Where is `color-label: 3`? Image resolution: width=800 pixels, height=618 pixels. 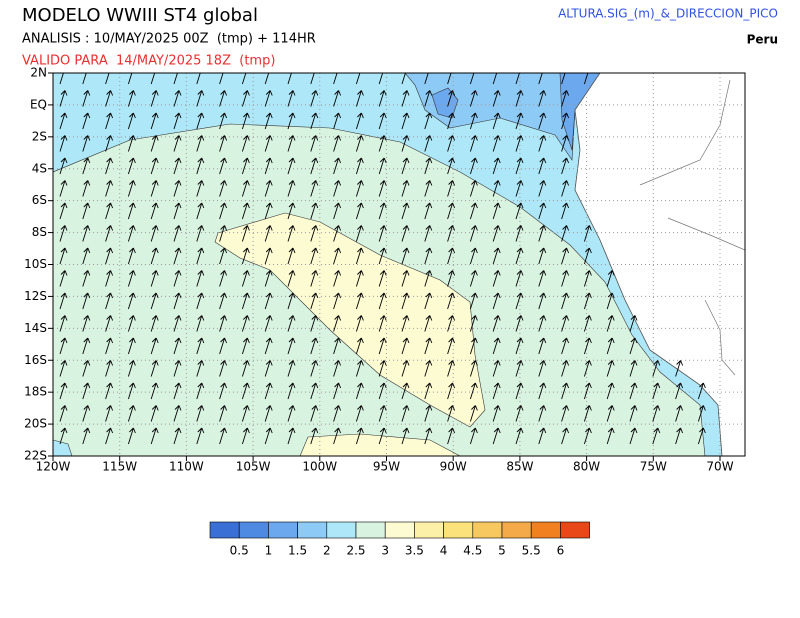 color-label: 3 is located at coordinates (385, 551).